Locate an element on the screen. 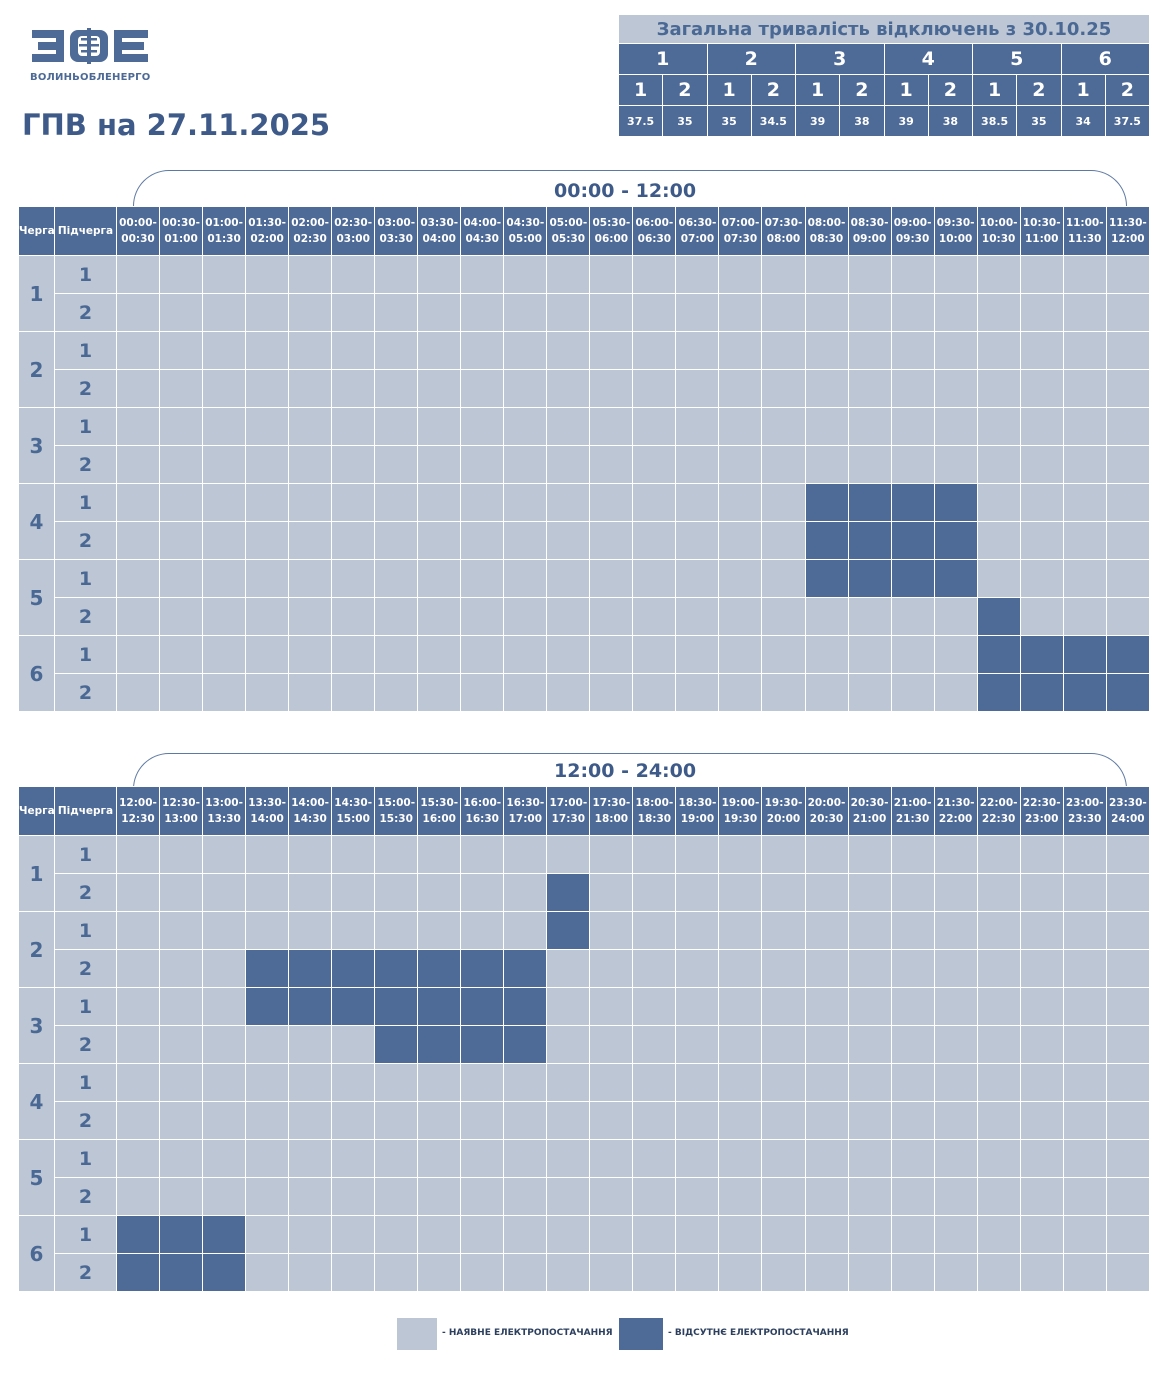 This screenshot has width=1167, height=1378. slot-start: 08:00- is located at coordinates (826, 223).